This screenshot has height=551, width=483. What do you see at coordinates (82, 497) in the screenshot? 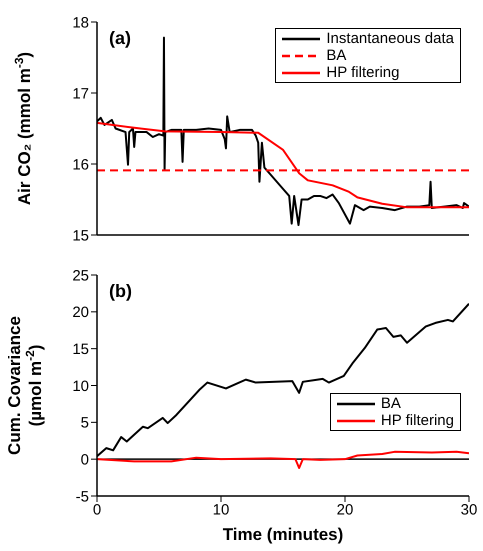
I see `y-tick-label: -5` at bounding box center [82, 497].